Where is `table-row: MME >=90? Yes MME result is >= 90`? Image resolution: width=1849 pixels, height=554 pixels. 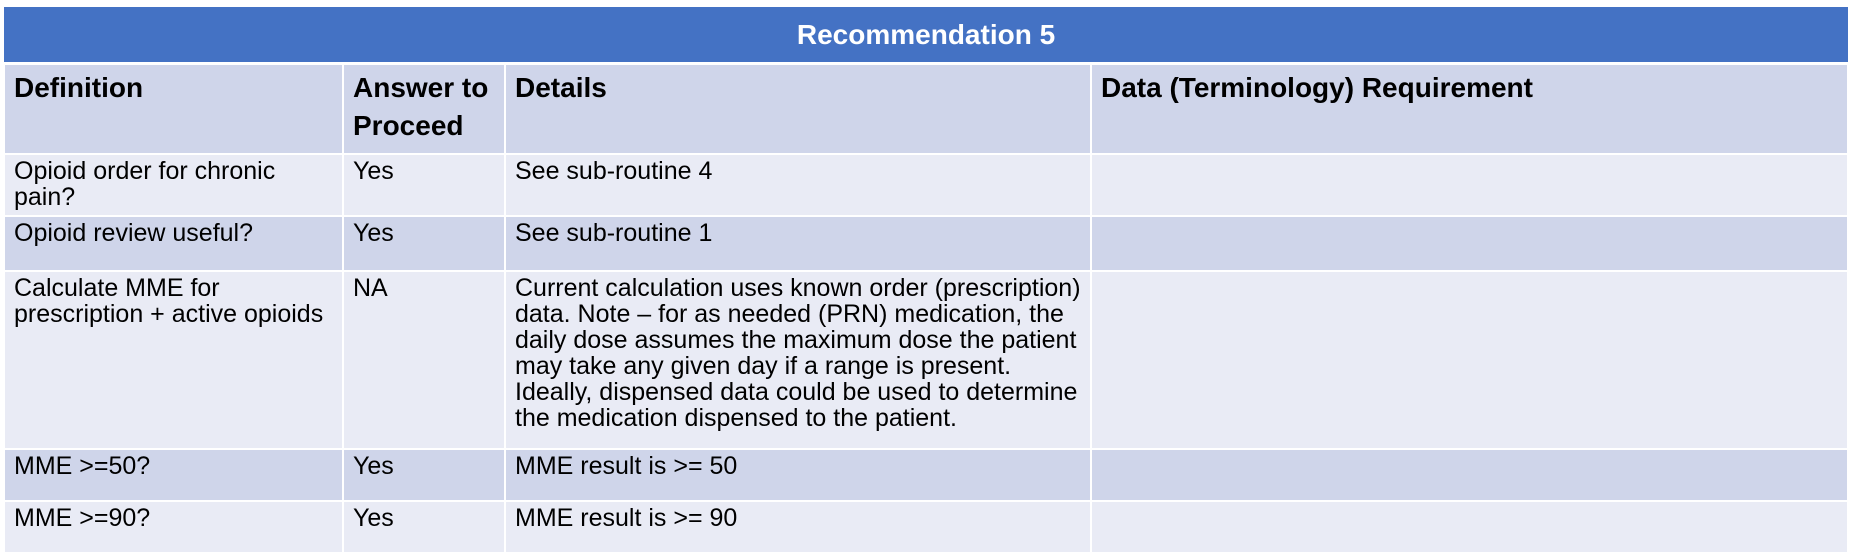
table-row: MME >=90? Yes MME result is >= 90 is located at coordinates (926, 527).